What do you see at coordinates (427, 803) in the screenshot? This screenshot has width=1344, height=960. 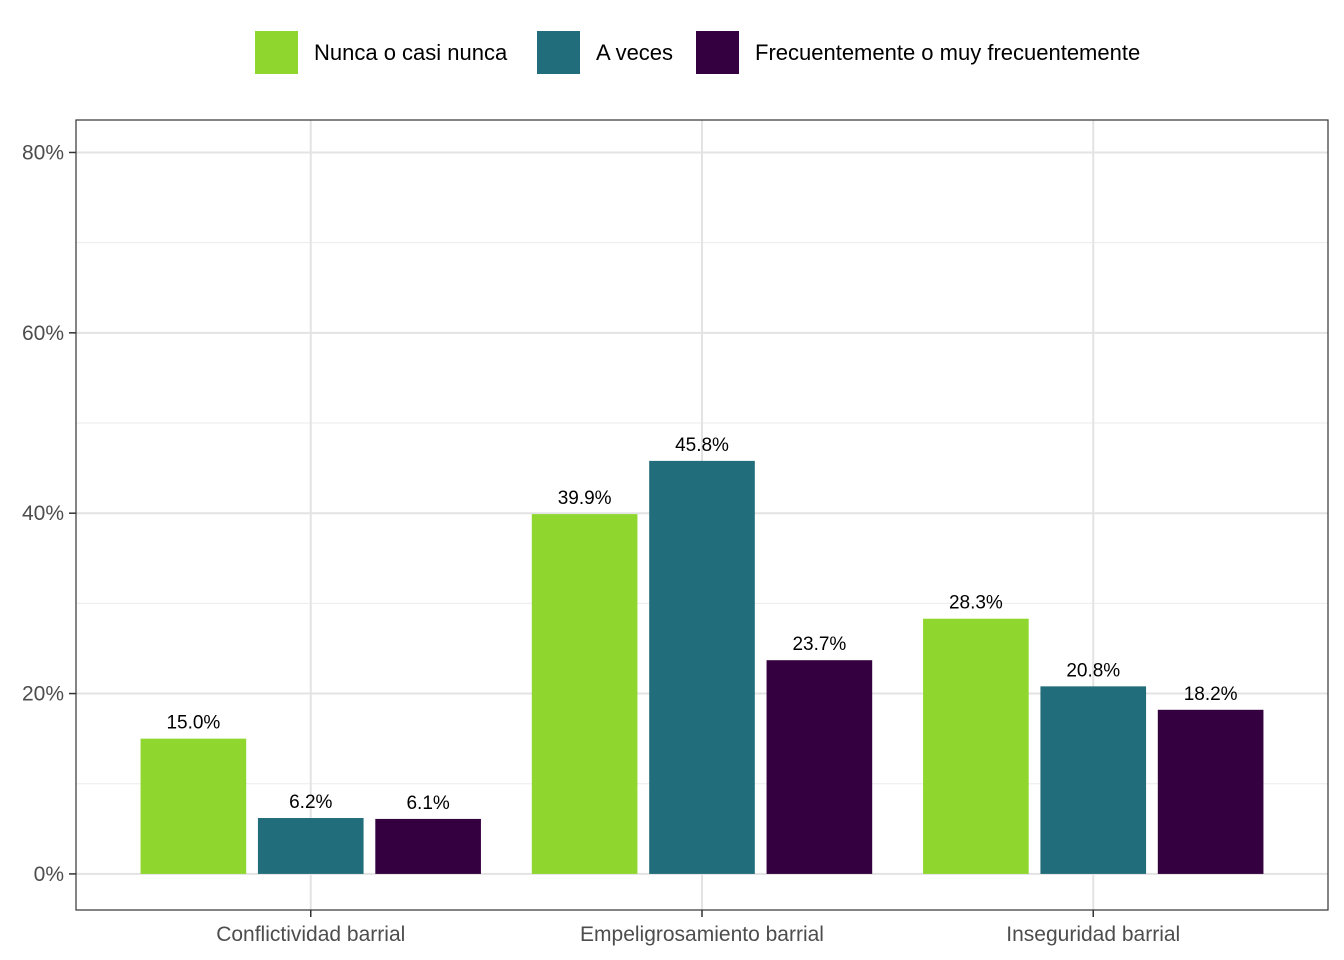 I see `bar-data-label: 6.1%` at bounding box center [427, 803].